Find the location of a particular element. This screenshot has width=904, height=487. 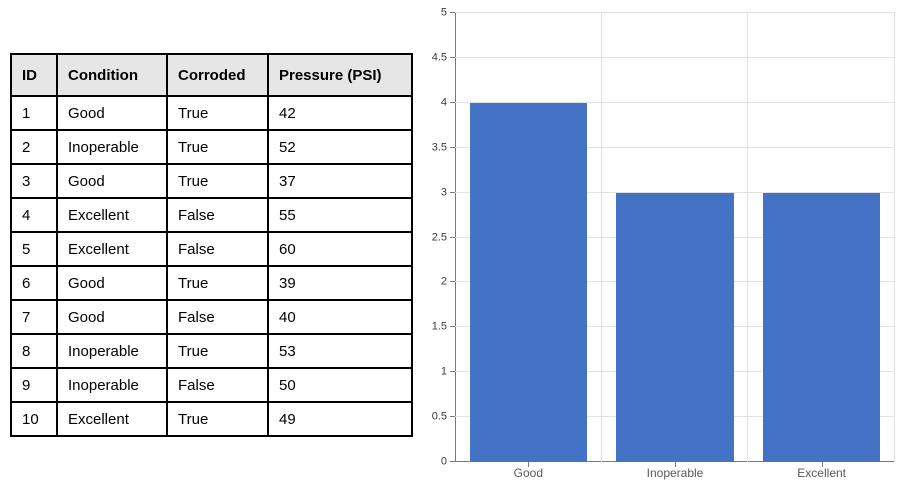

y-tick-label: 1.5 is located at coordinates (439, 326).